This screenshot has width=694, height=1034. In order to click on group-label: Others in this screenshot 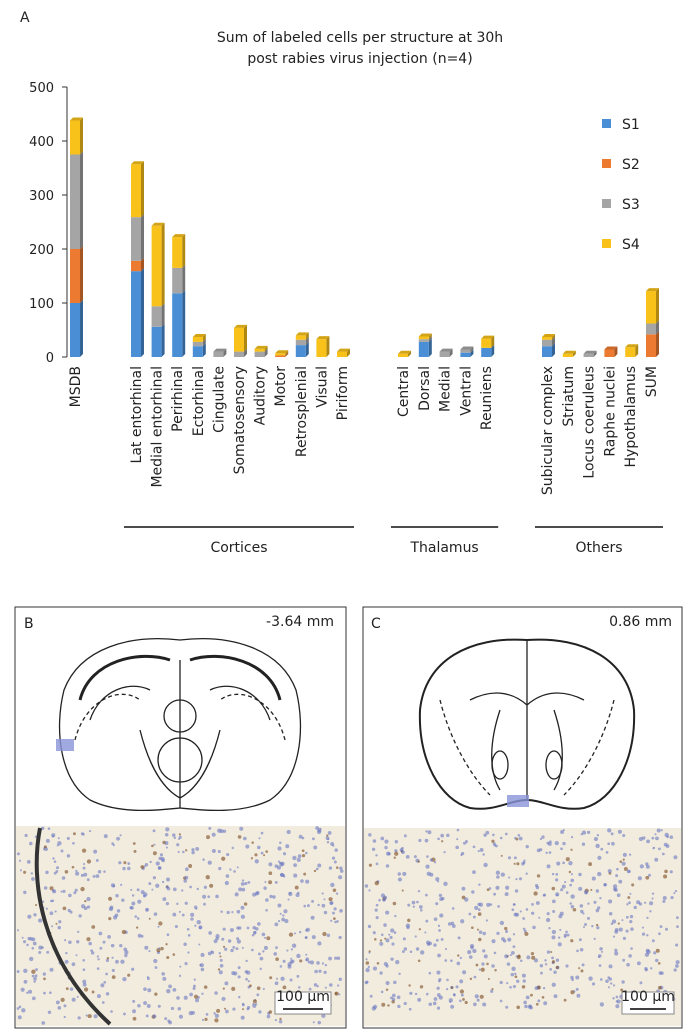, I will do `click(598, 548)`.